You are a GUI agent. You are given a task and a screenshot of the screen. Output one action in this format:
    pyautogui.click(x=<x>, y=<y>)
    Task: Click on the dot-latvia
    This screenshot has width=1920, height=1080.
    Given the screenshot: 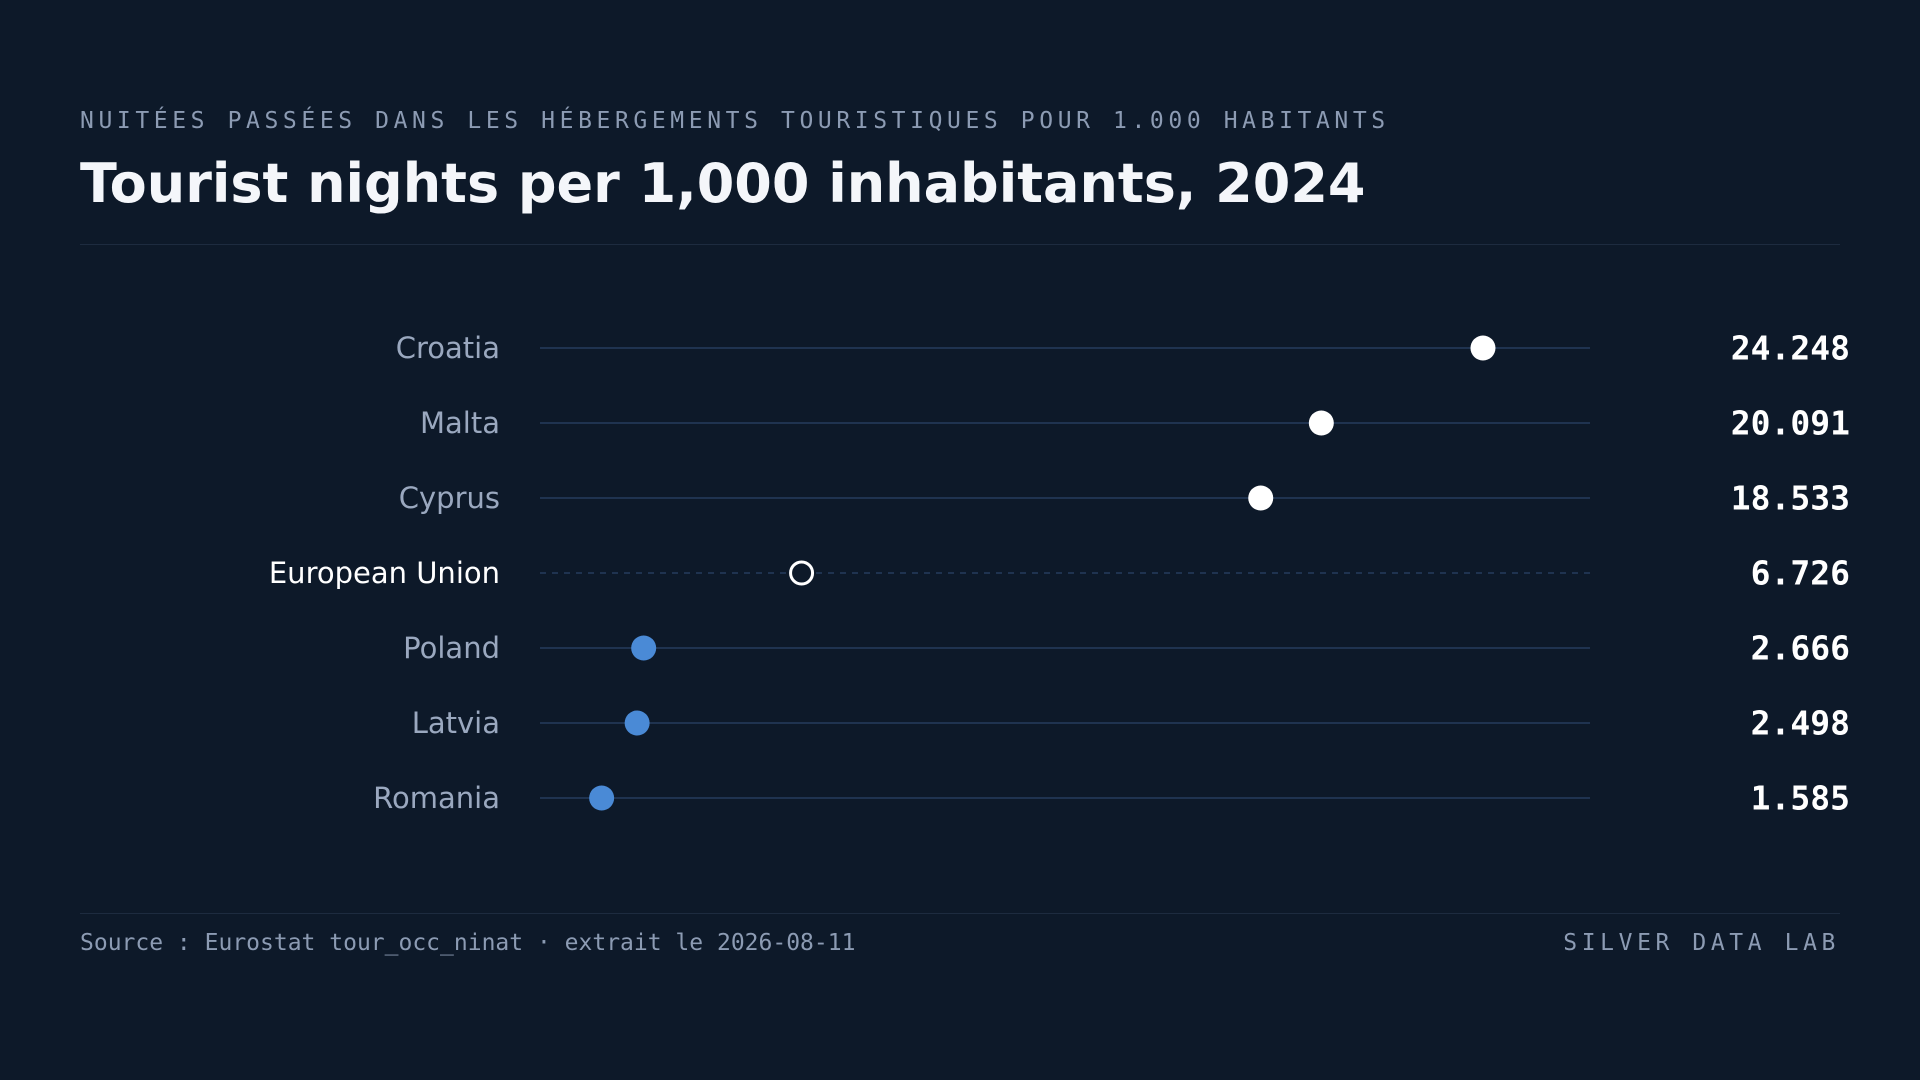 What is the action you would take?
    pyautogui.click(x=637, y=723)
    